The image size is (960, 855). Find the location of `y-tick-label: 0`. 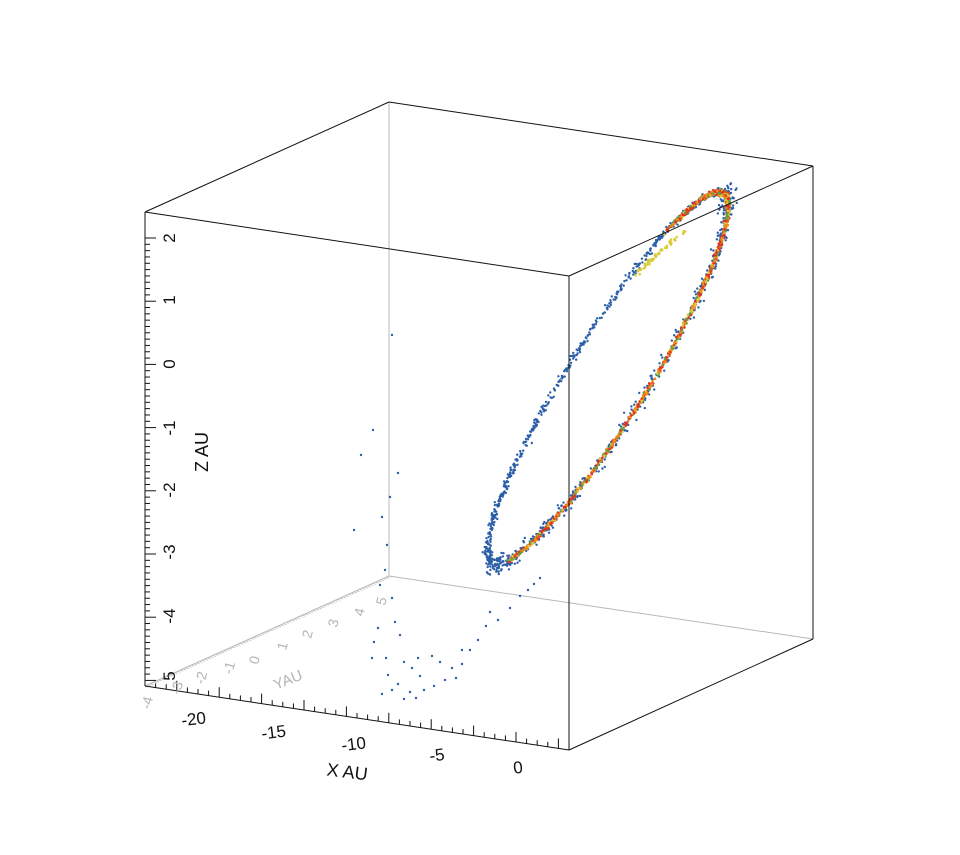

y-tick-label: 0 is located at coordinates (254, 660).